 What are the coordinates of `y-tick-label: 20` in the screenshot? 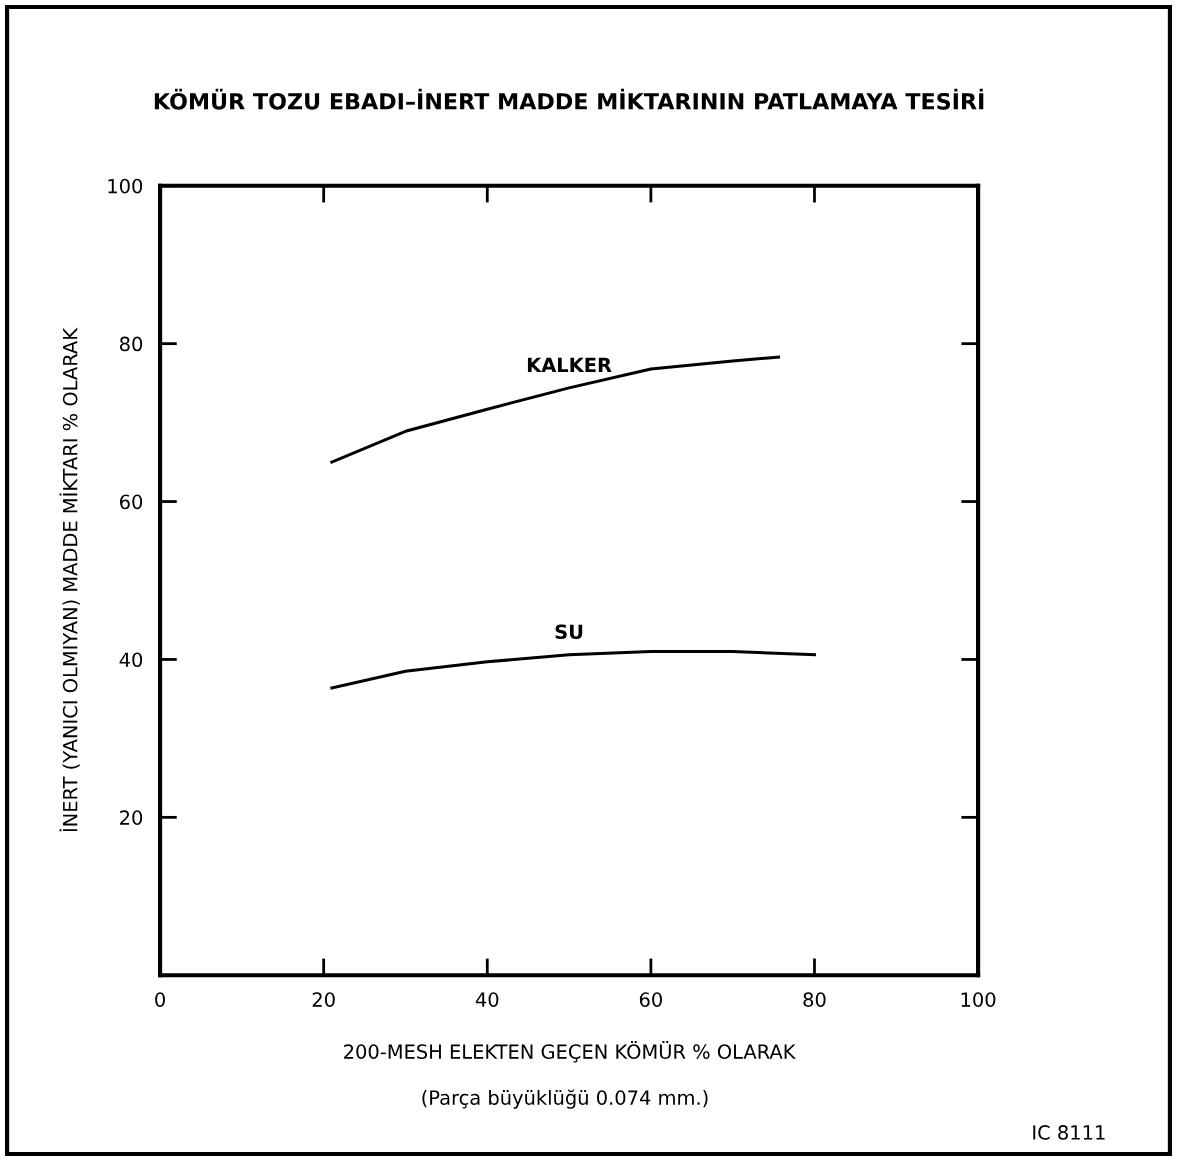 It's located at (131, 818).